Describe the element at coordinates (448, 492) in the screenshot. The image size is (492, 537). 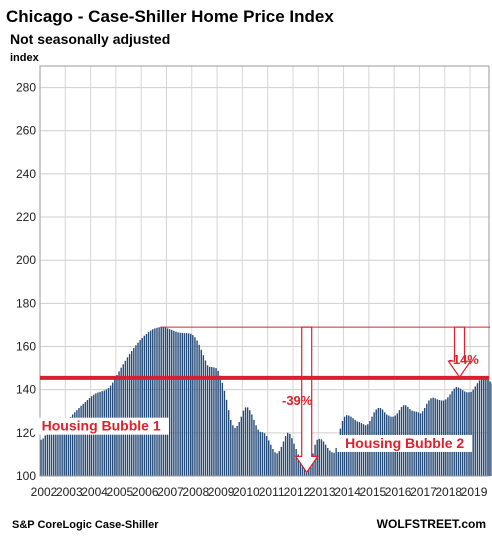
I see `x-tick-2018: 2018` at that location.